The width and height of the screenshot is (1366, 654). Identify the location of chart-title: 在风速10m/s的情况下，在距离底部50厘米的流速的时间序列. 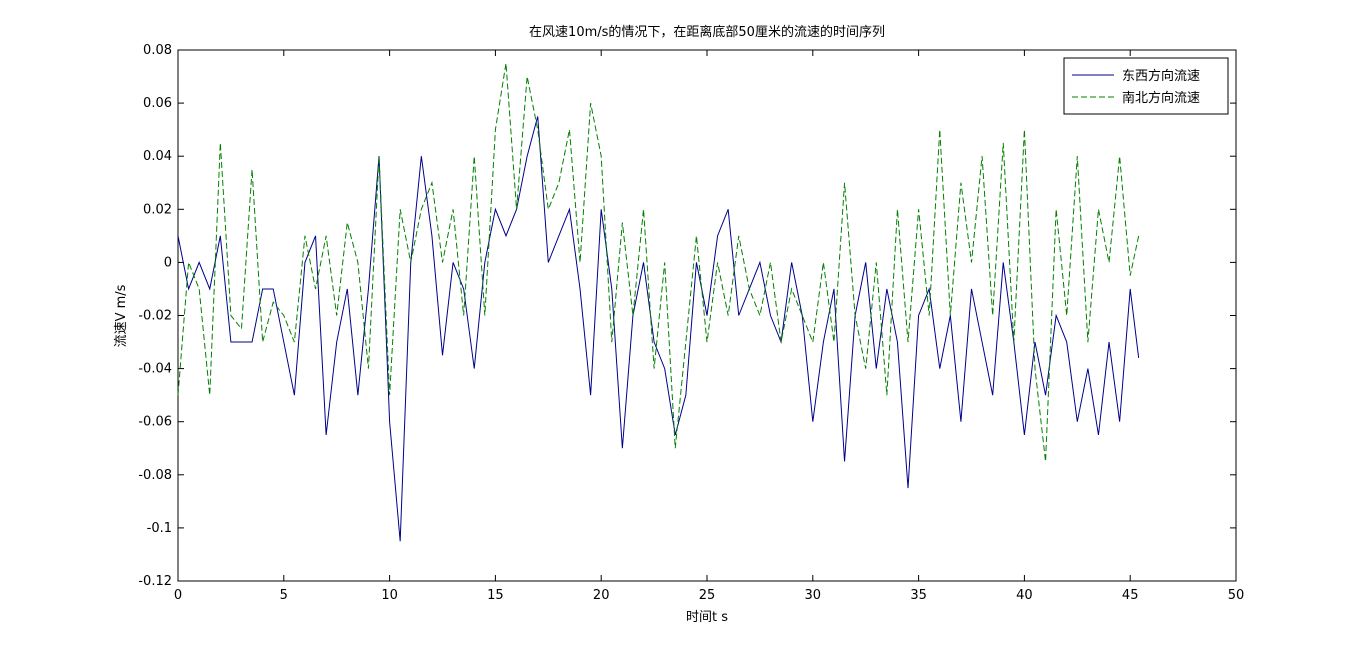
(707, 32).